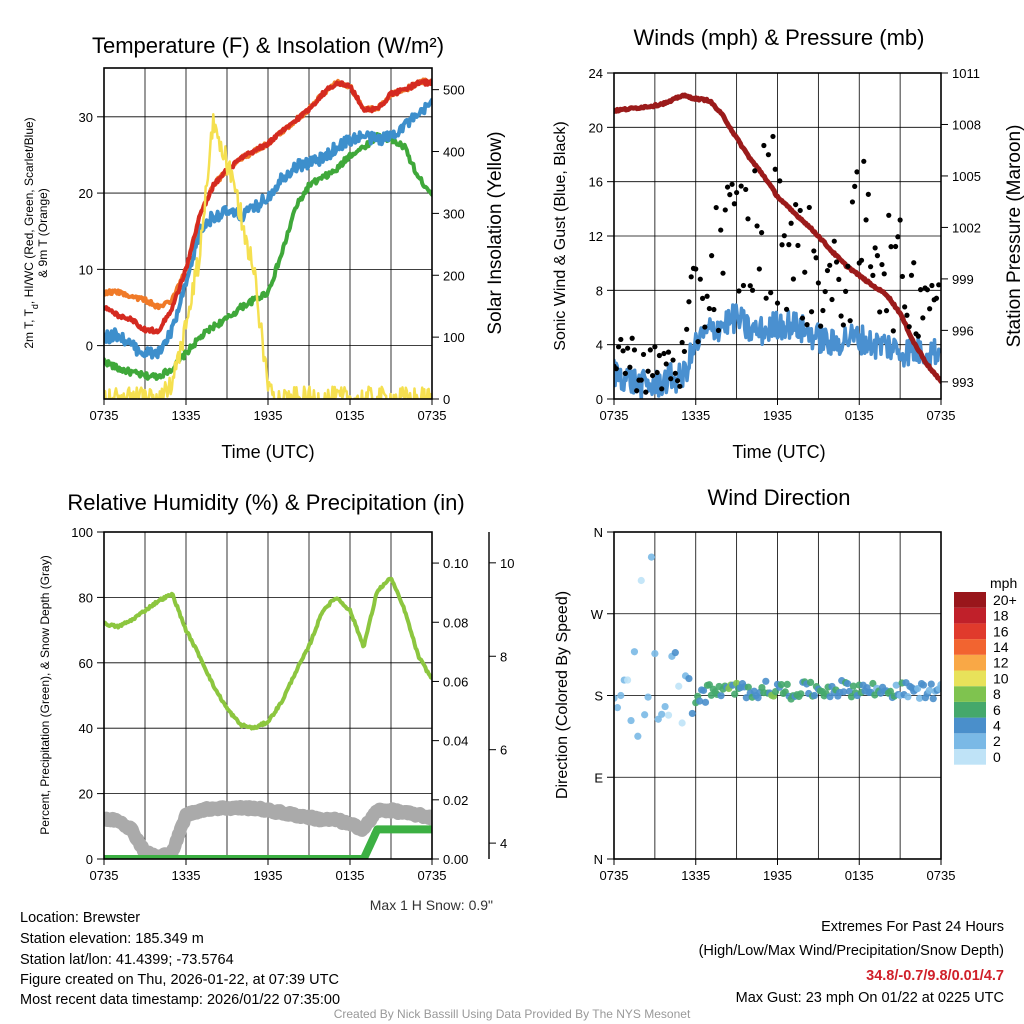  I want to click on temp-y-label-a: 2m T, T, so click(29, 328).